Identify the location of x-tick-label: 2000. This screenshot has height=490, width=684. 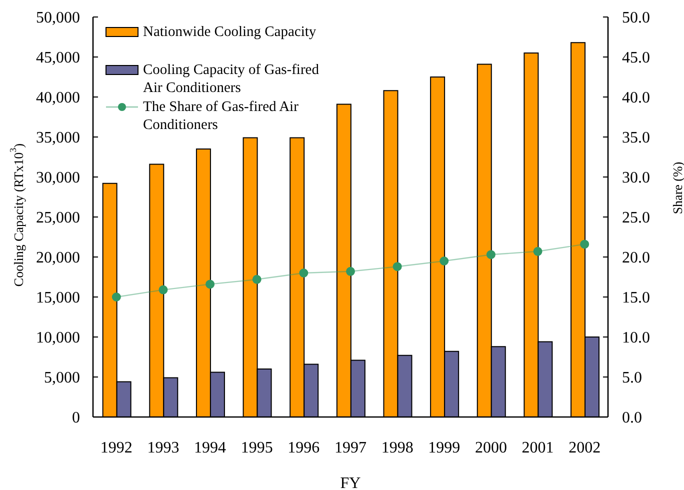
(490, 447).